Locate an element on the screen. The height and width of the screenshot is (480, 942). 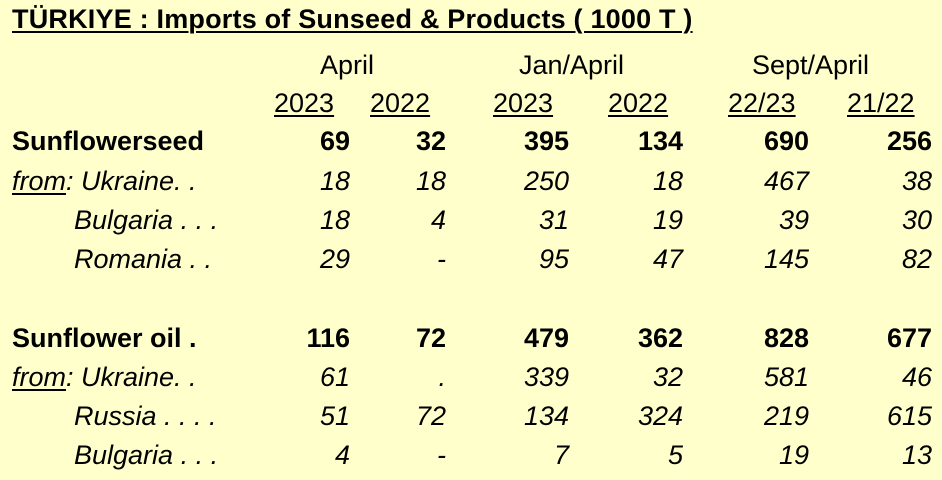
group-header-jan-april: Jan/April is located at coordinates (572, 65).